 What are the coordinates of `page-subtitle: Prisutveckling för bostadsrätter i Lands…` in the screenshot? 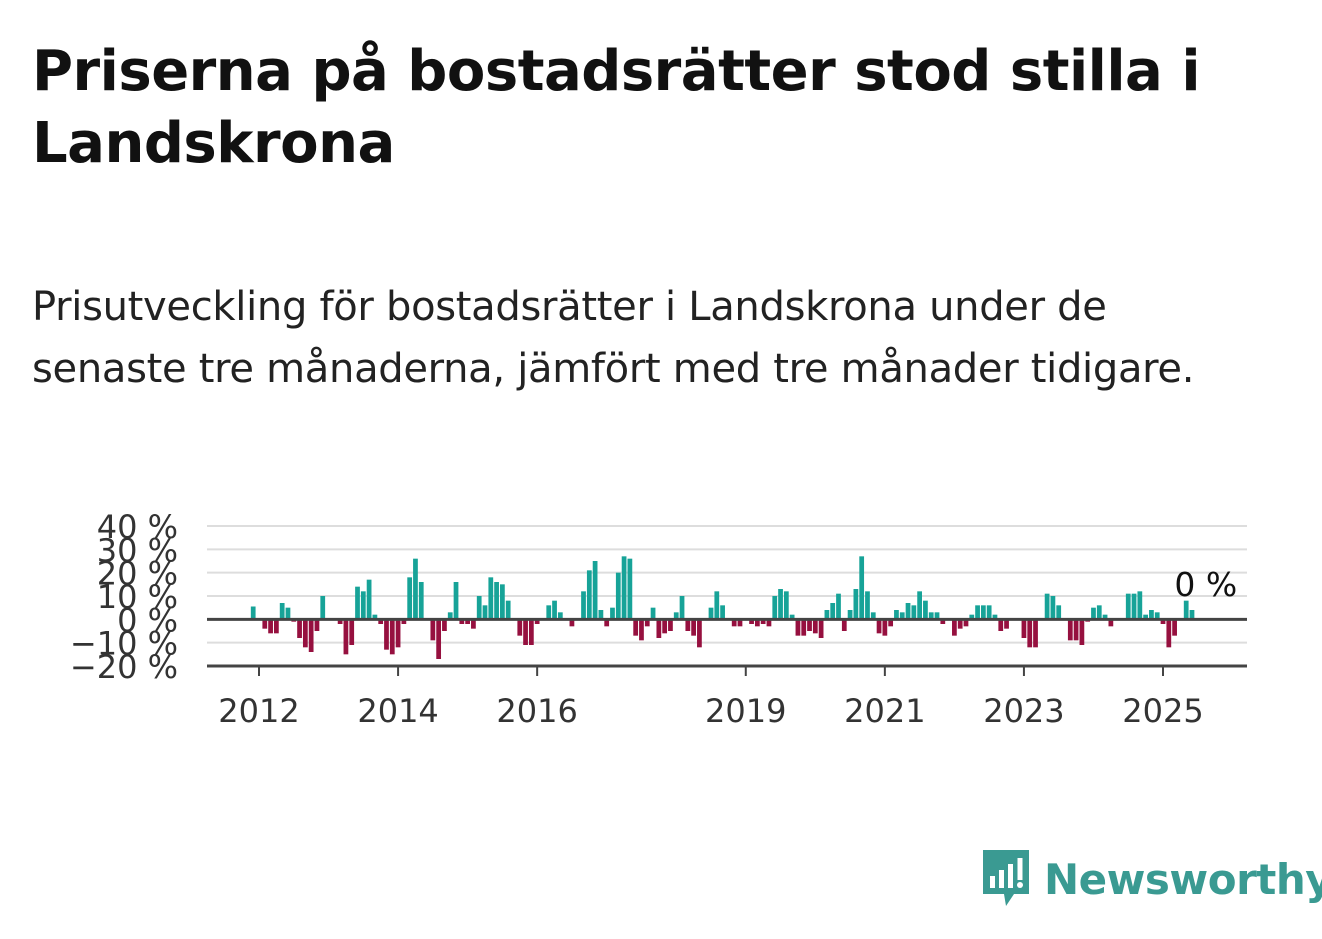 It's located at (613, 338).